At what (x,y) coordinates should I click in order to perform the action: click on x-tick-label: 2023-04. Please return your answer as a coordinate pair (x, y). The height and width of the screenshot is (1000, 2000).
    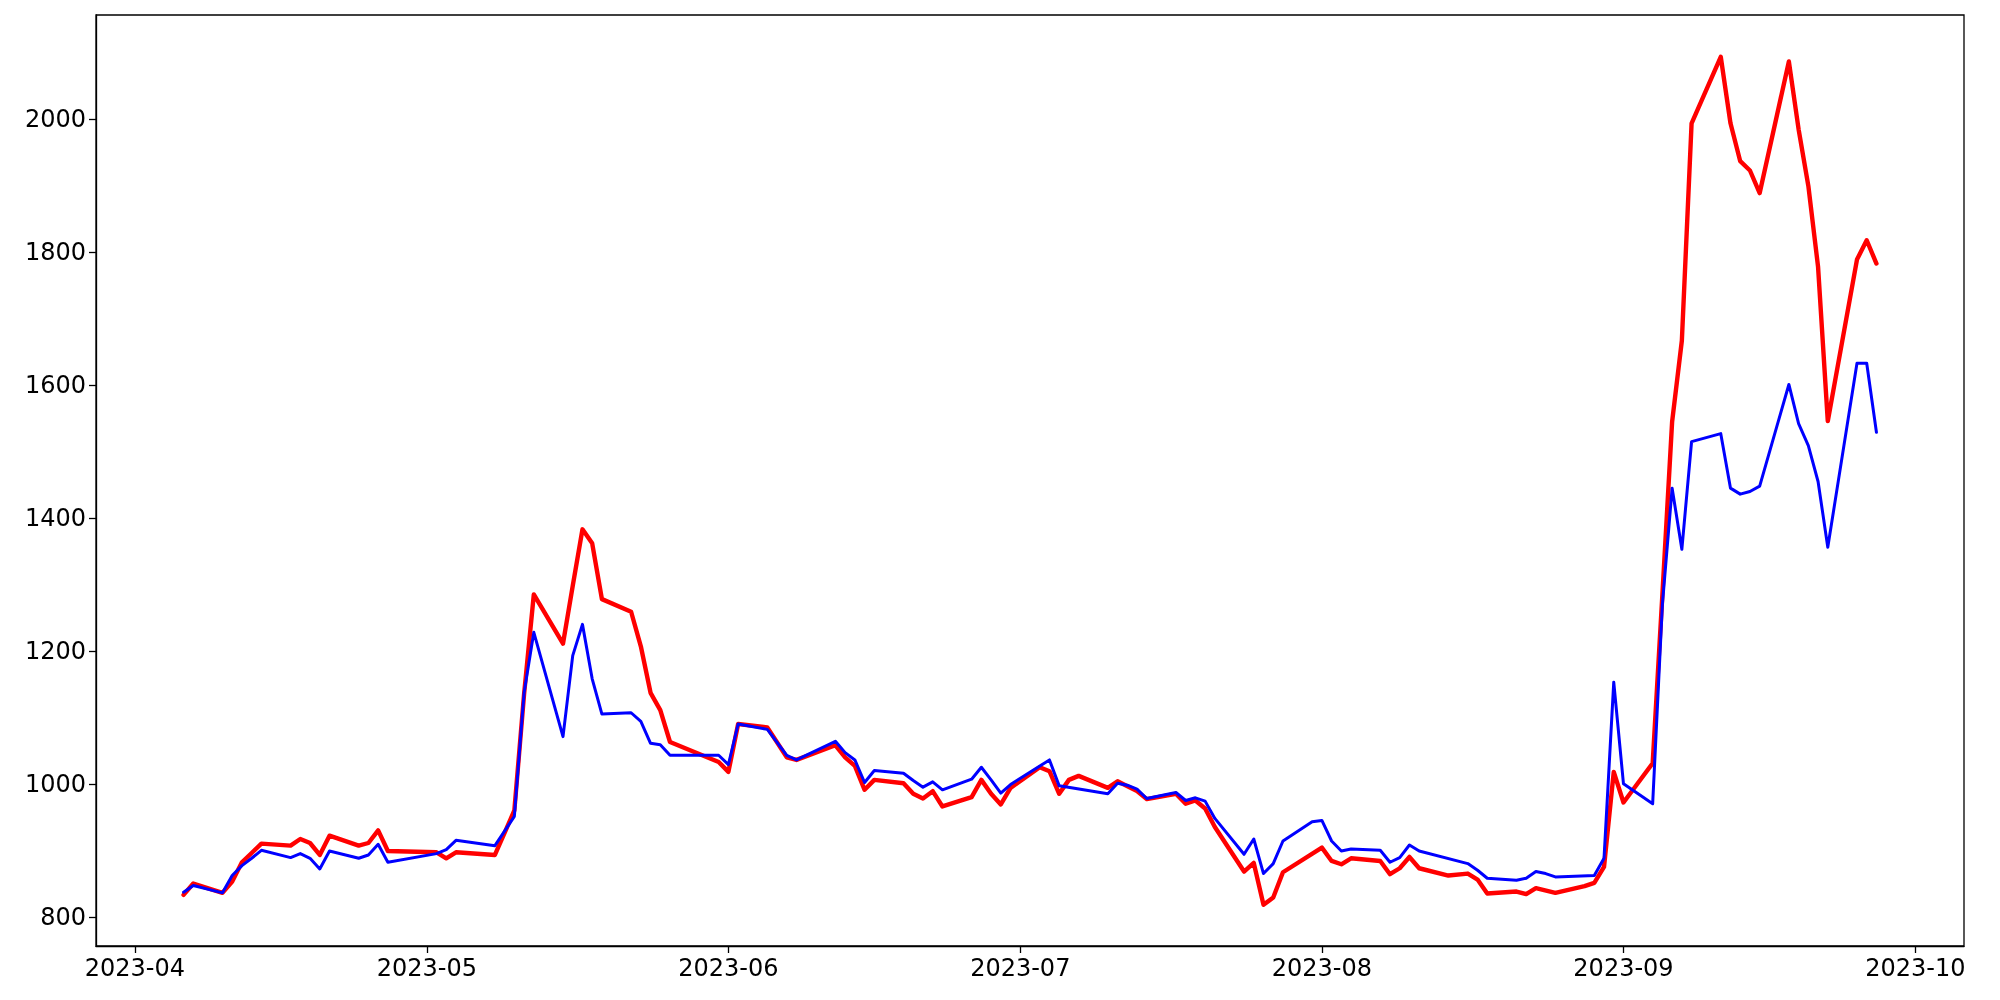
    Looking at the image, I should click on (135, 968).